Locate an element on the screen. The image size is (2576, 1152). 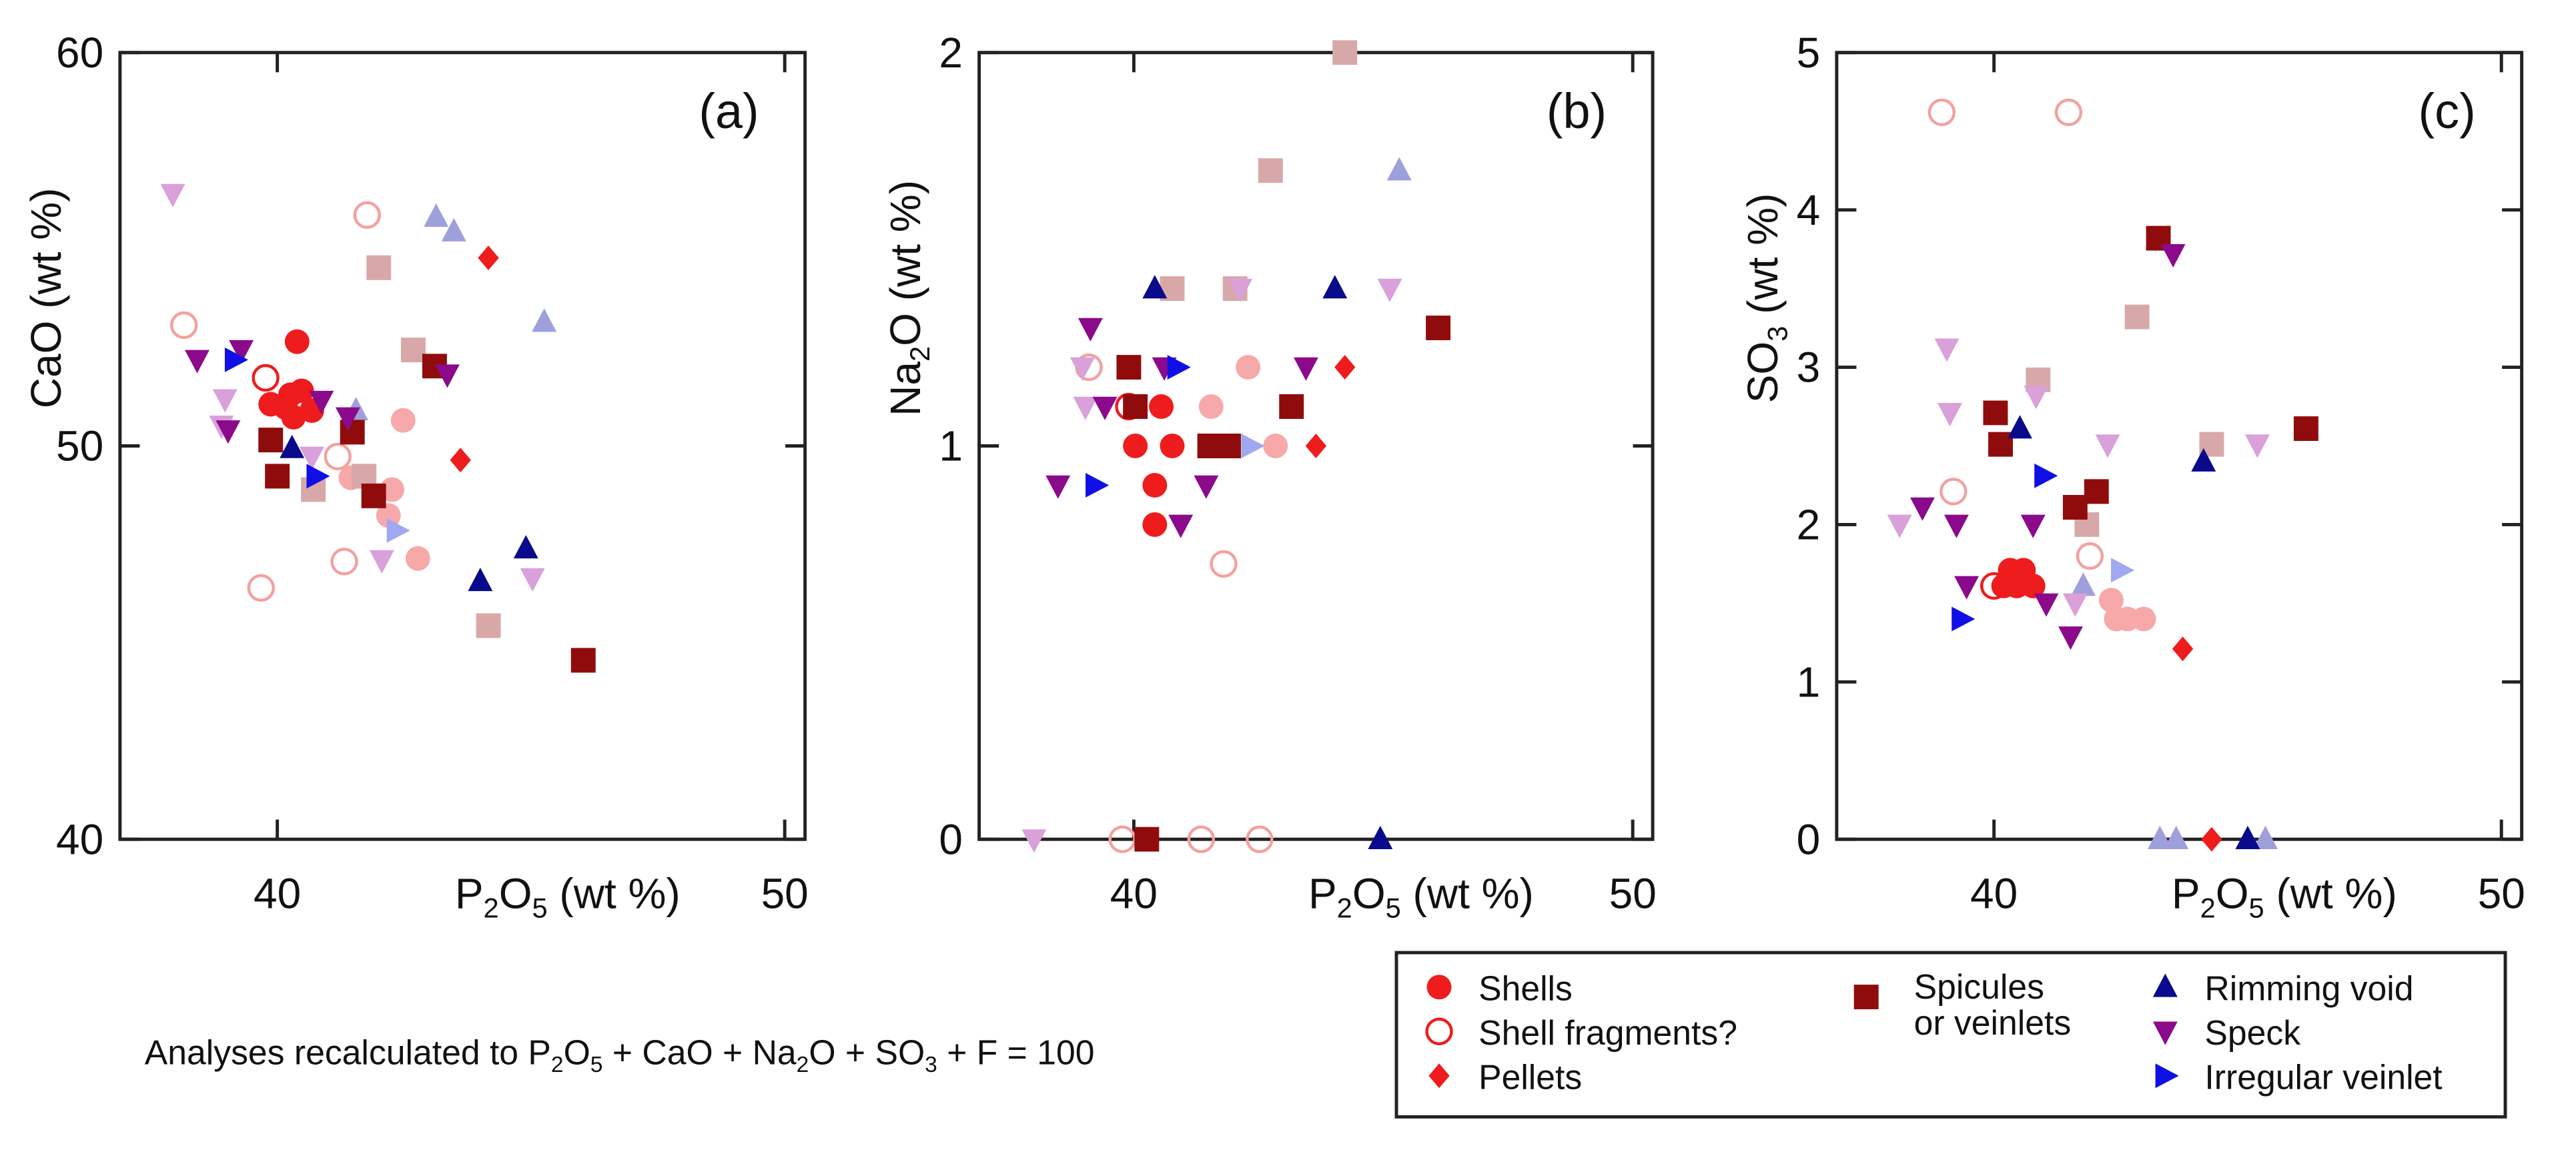
legend-label: Speck is located at coordinates (2252, 1032).